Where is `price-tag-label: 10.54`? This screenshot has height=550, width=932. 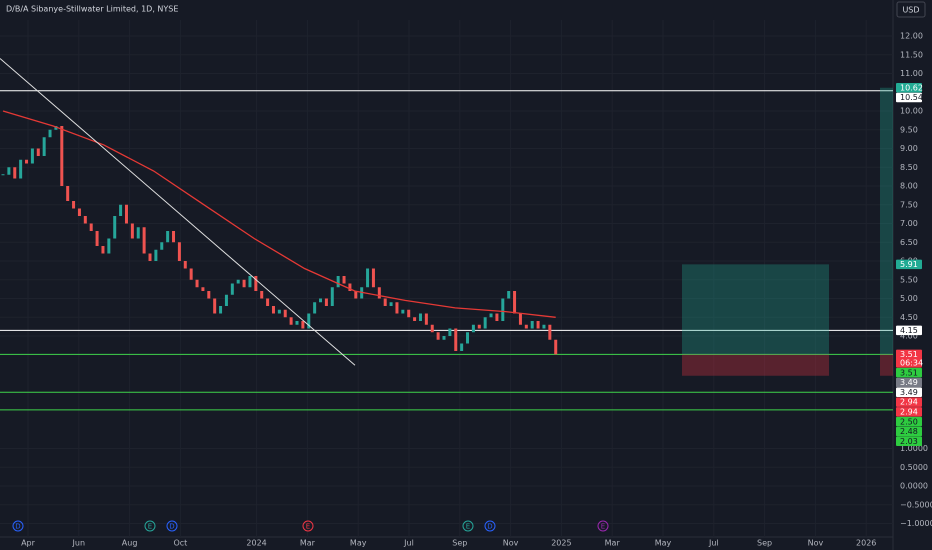
price-tag-label: 10.54 is located at coordinates (911, 97).